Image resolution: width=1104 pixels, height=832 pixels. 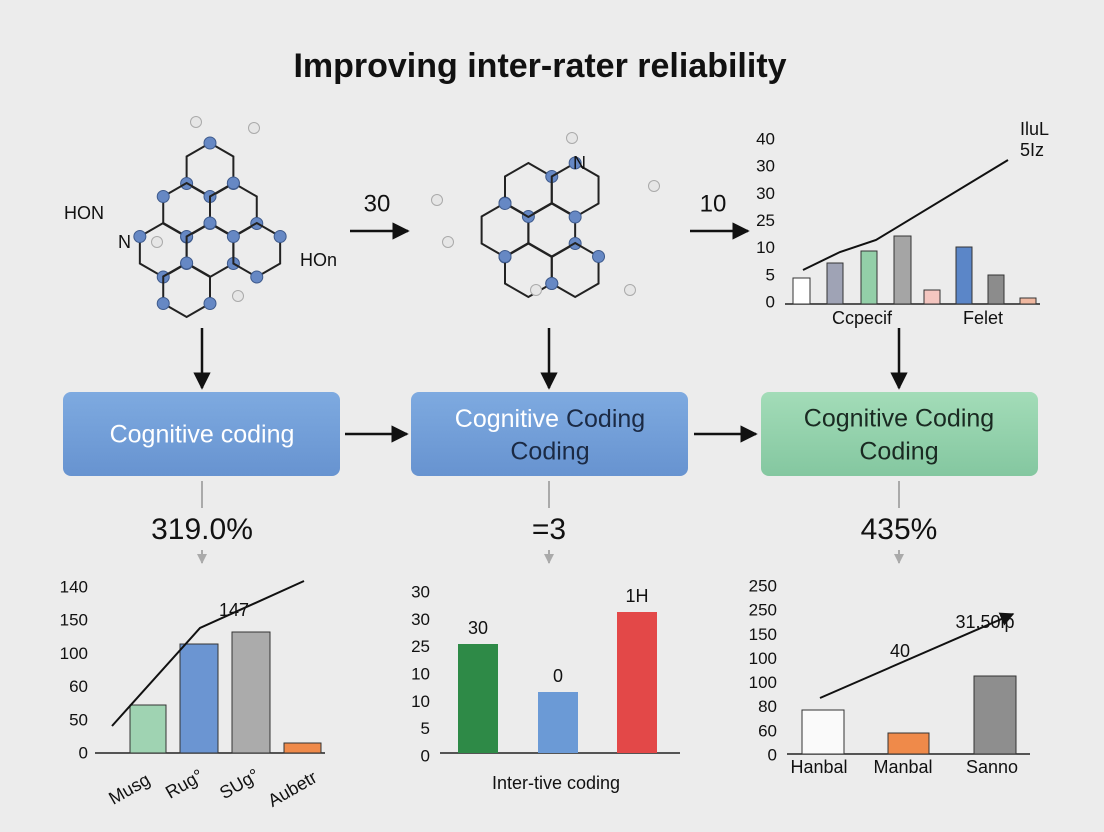 What do you see at coordinates (862, 318) in the screenshot?
I see `category-label: Ccpecif` at bounding box center [862, 318].